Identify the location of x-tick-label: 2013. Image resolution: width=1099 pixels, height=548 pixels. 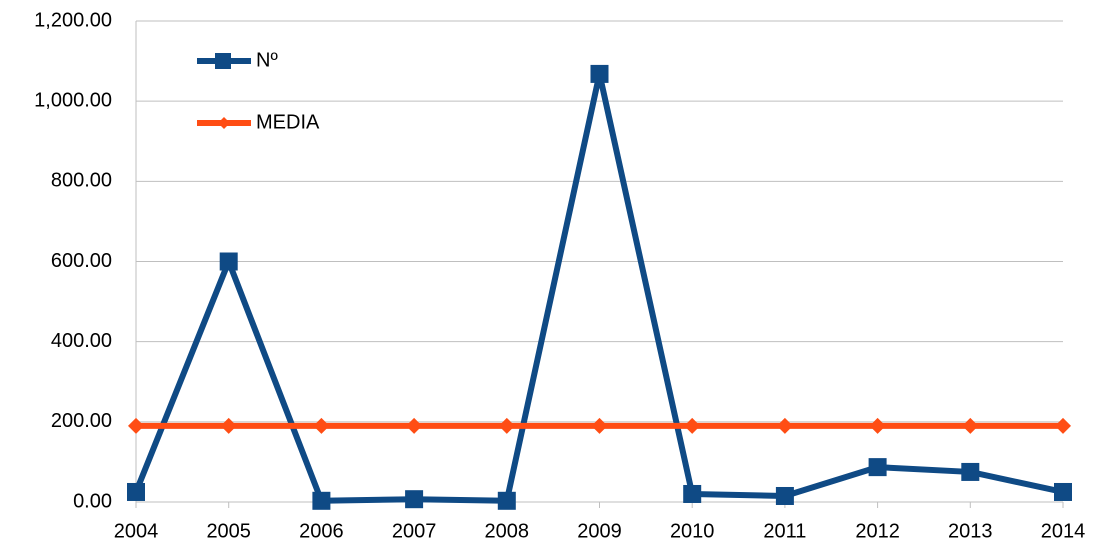
(970, 531).